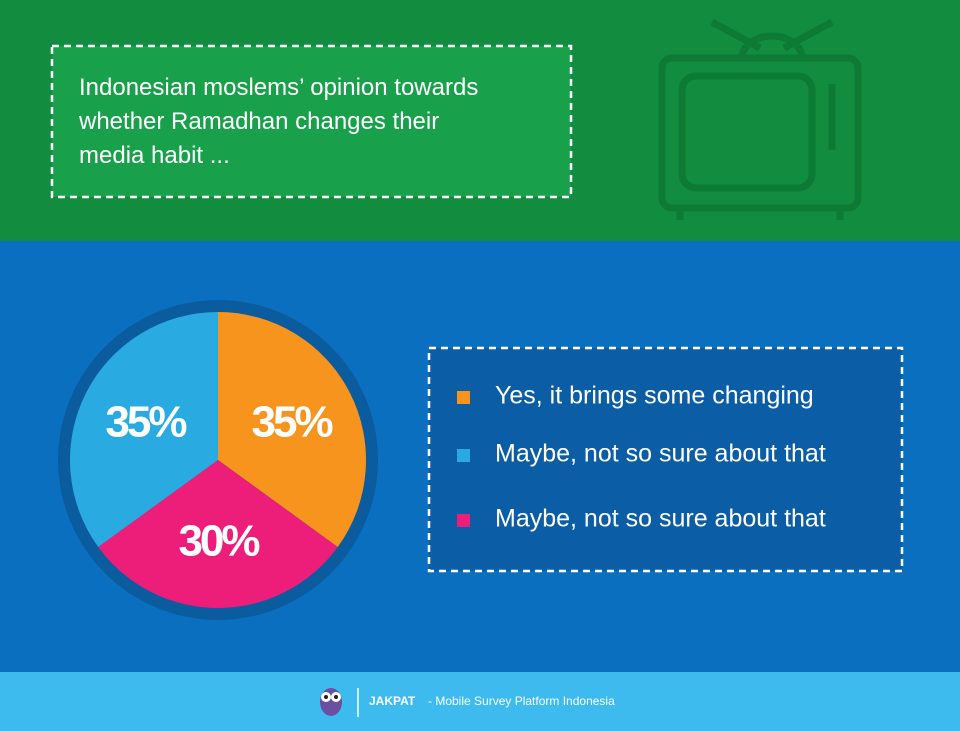 This screenshot has height=731, width=960. Describe the element at coordinates (521, 701) in the screenshot. I see `footer-tagline: - Mobile Survey Platform Indonesia` at that location.